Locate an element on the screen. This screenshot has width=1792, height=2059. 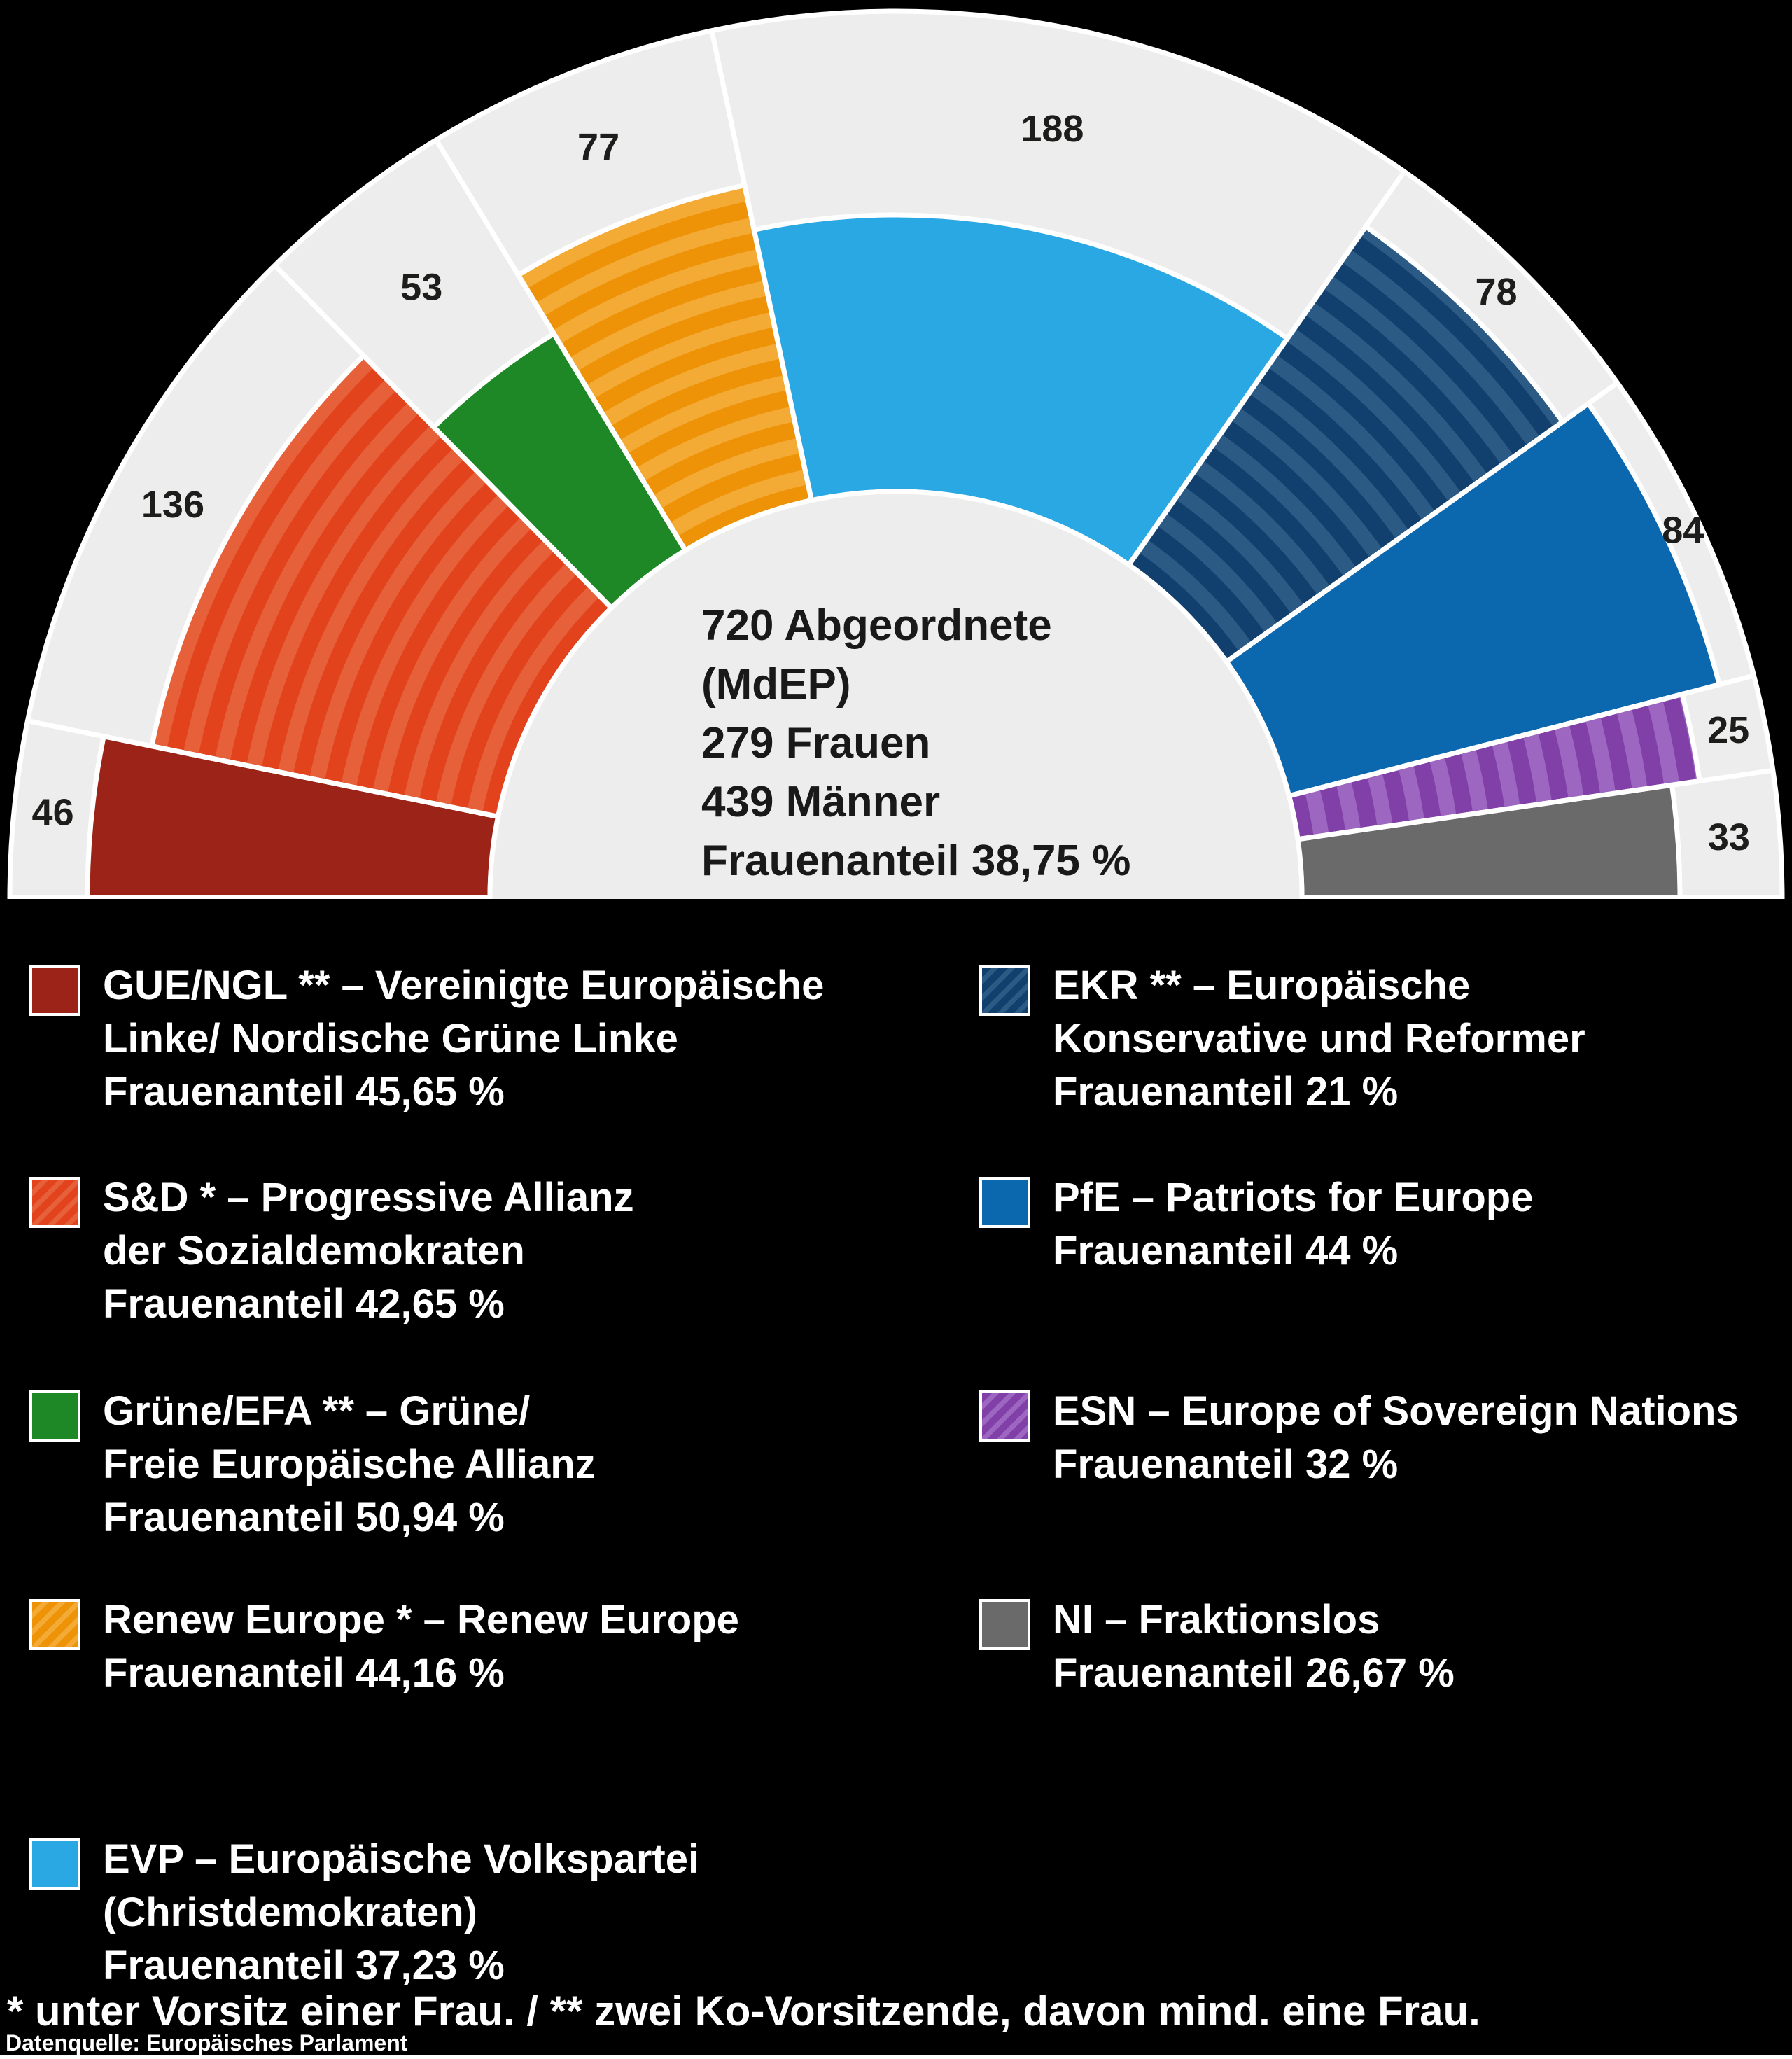
seat-count-label-pfe: 84 is located at coordinates (1683, 531).